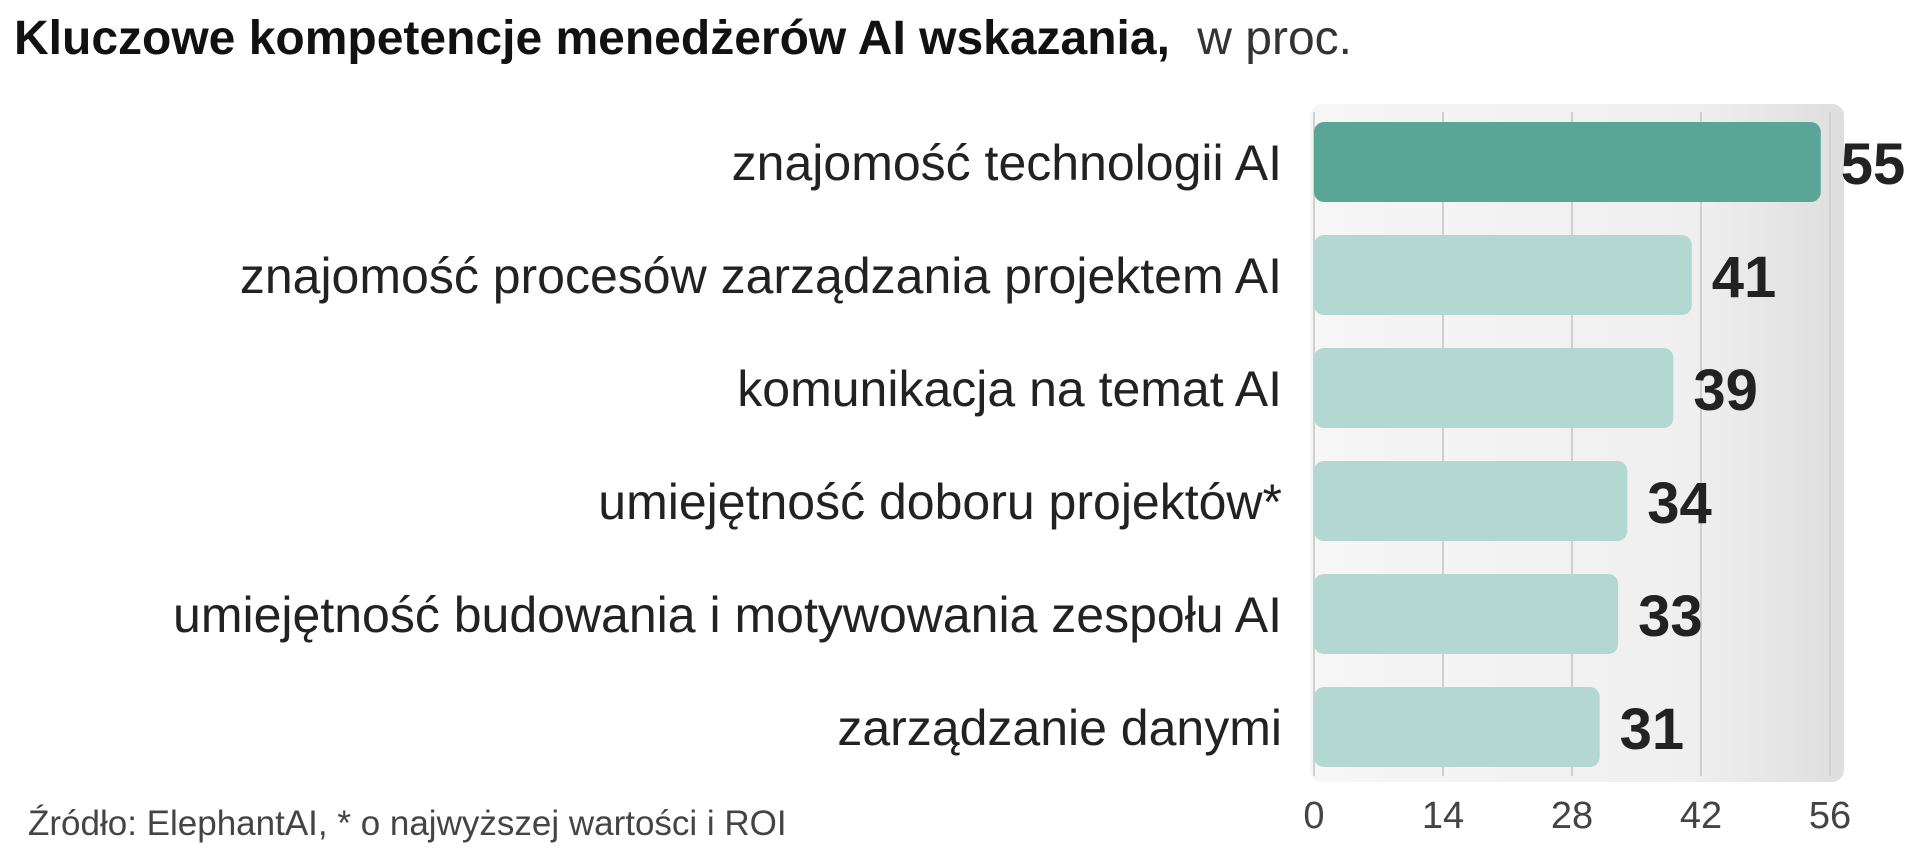  I want to click on category-label: znajomość technologii AI, so click(1007, 163).